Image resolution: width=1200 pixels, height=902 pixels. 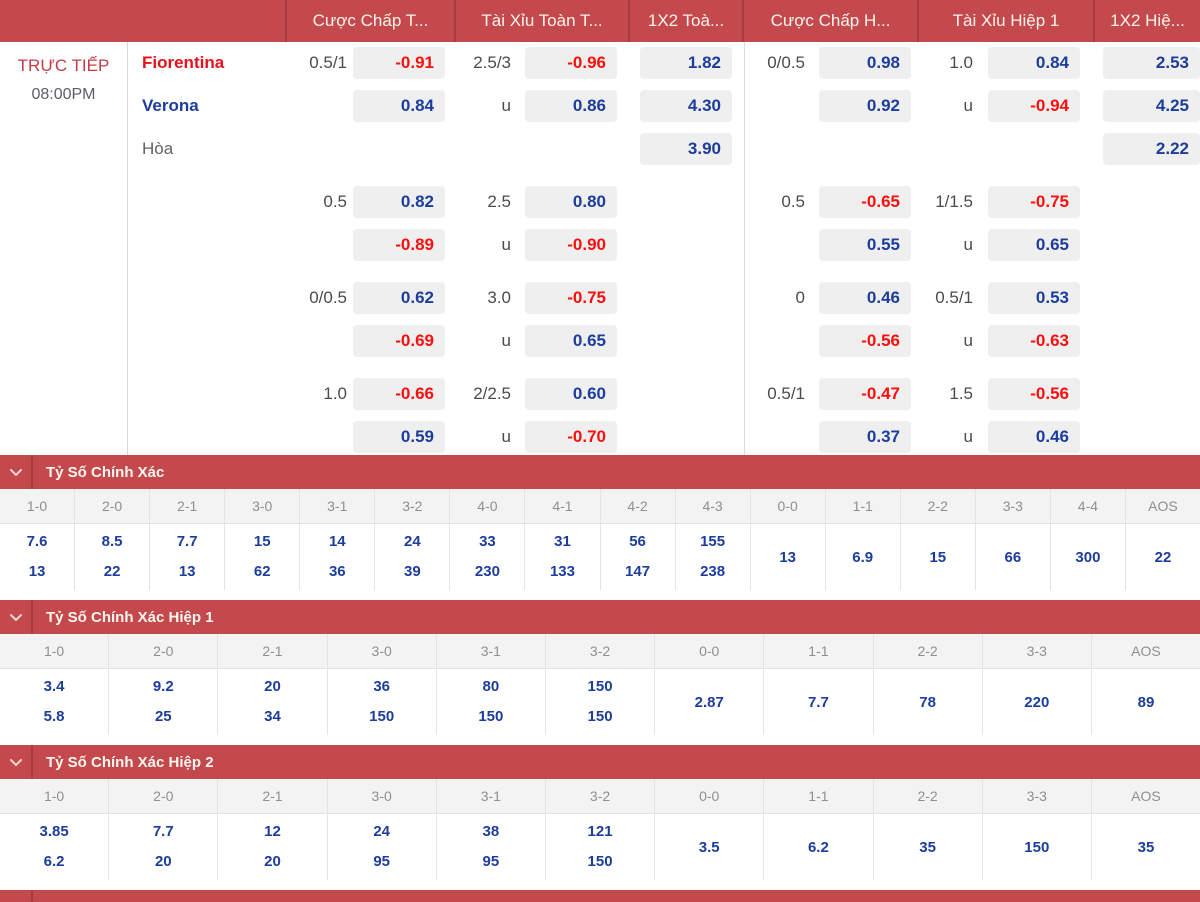 I want to click on score-odds-cell: 7.6 13, so click(x=37, y=557).